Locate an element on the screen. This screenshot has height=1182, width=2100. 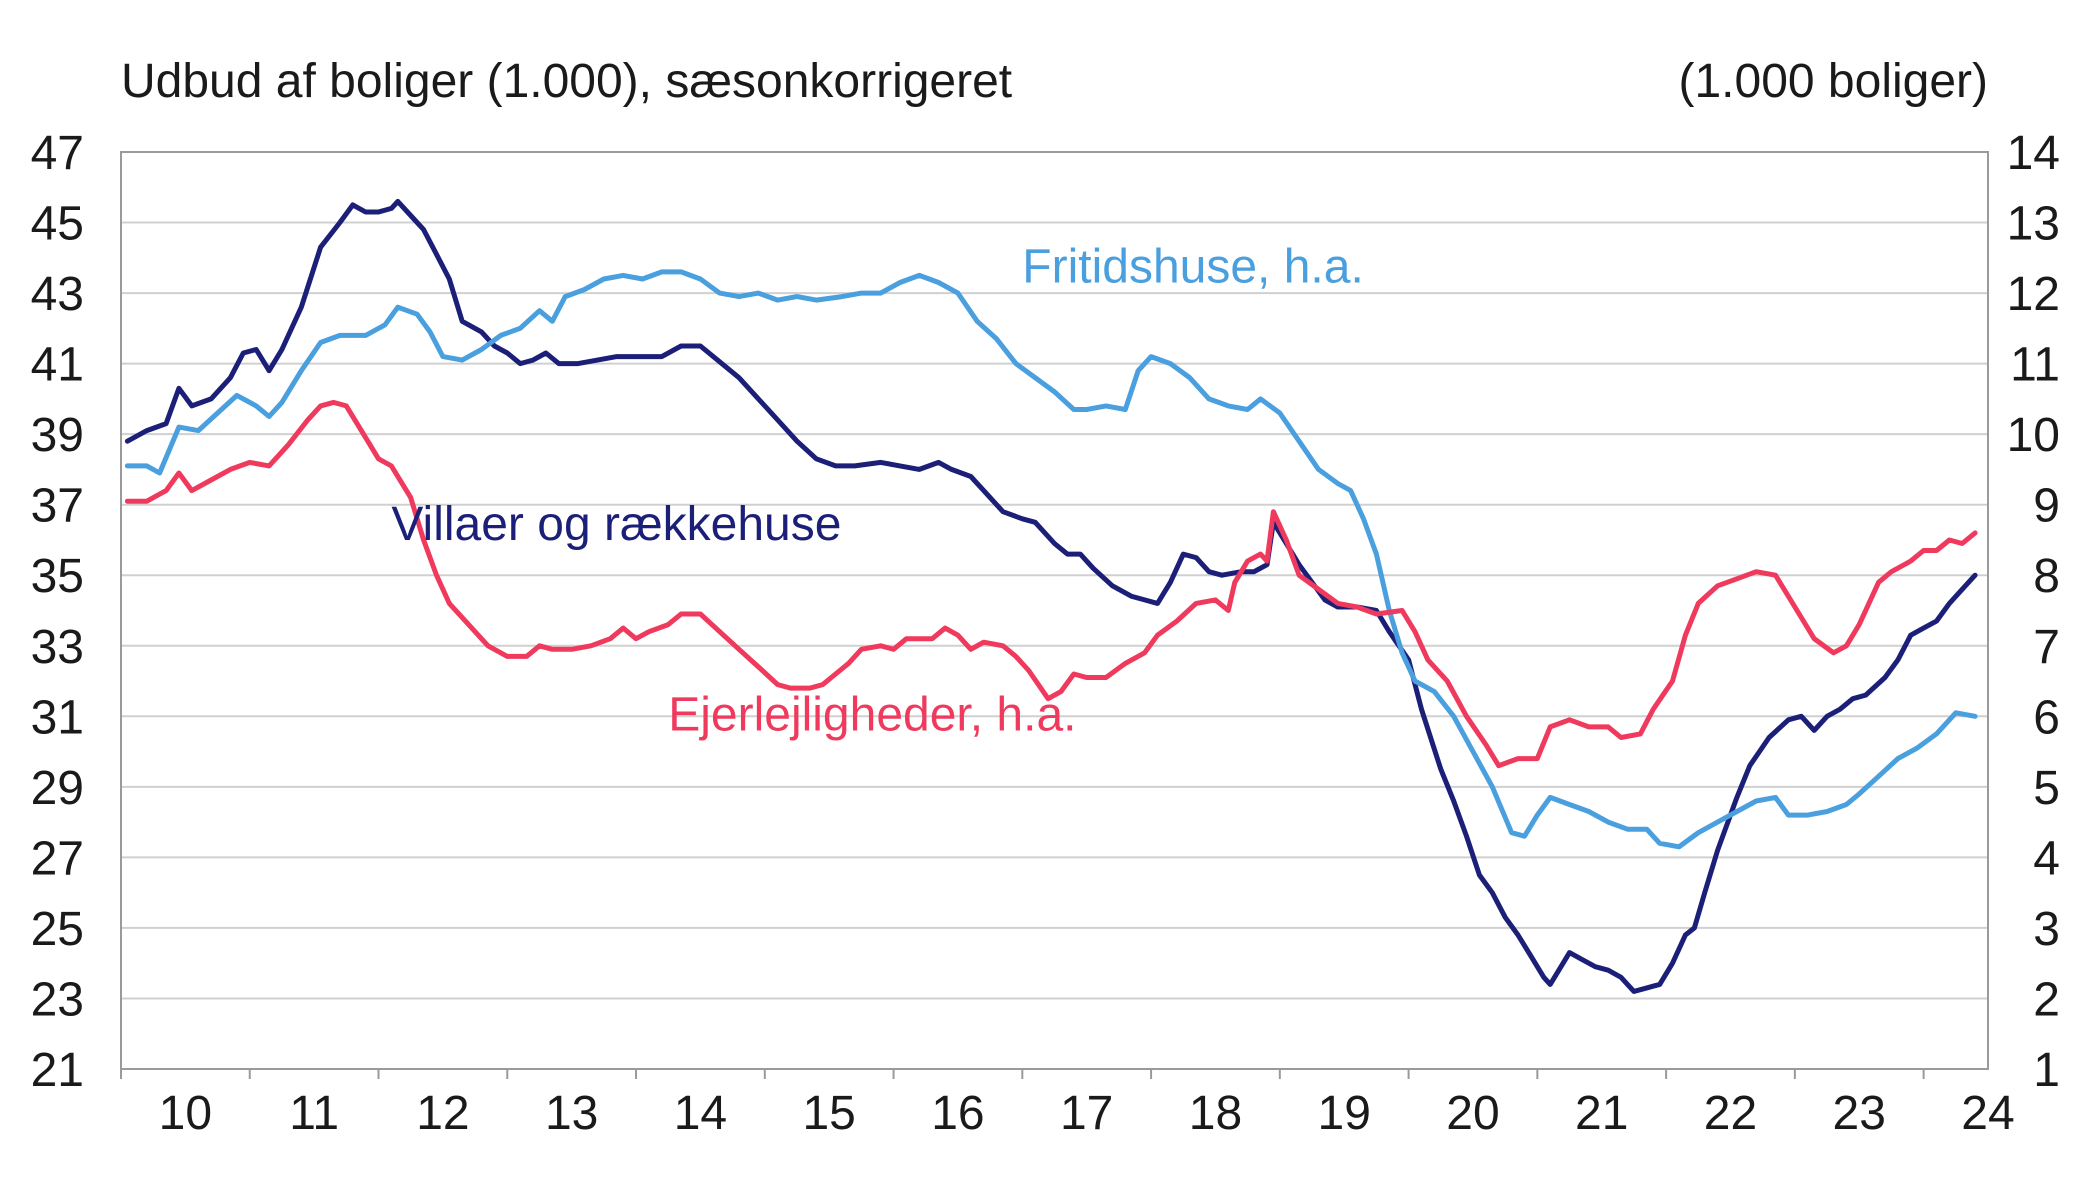
right-axis-tick-labels: 14 13 12 11 10 9 8 7 6 5 4 3 2 1 is located at coordinates (2033, 612).